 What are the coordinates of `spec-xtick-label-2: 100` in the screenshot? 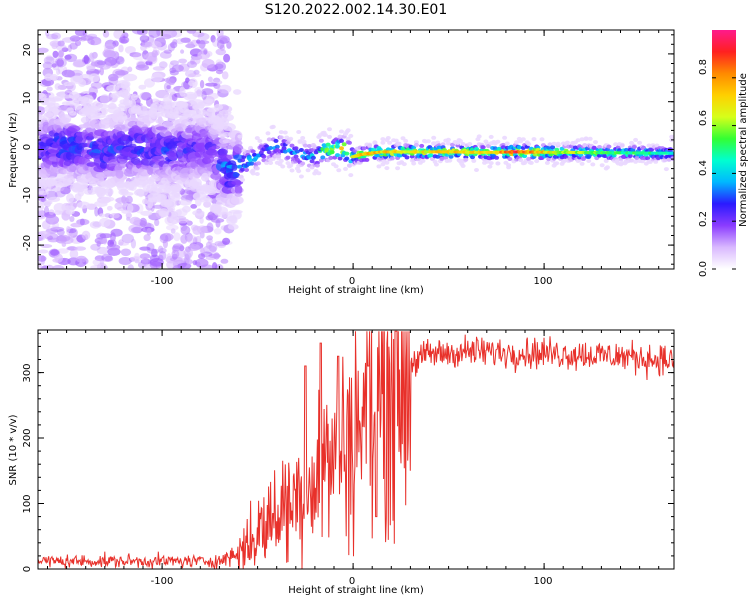 It's located at (542, 281).